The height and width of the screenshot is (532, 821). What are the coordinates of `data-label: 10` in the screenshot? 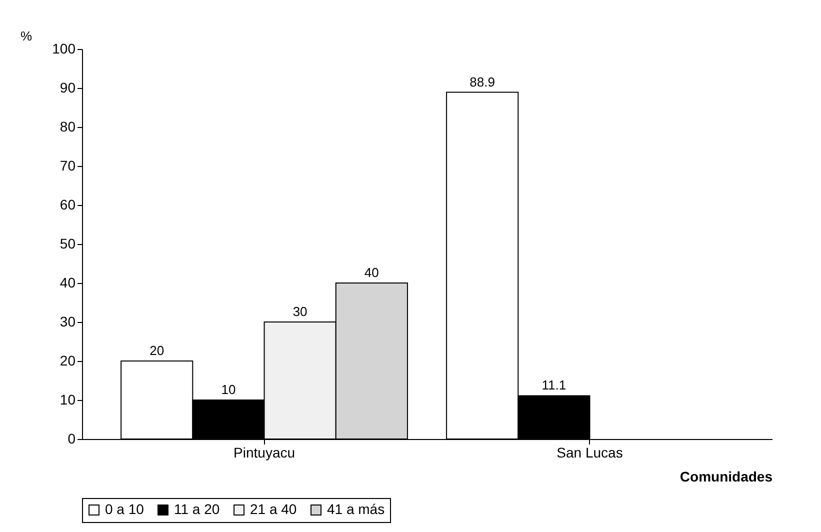 It's located at (228, 389).